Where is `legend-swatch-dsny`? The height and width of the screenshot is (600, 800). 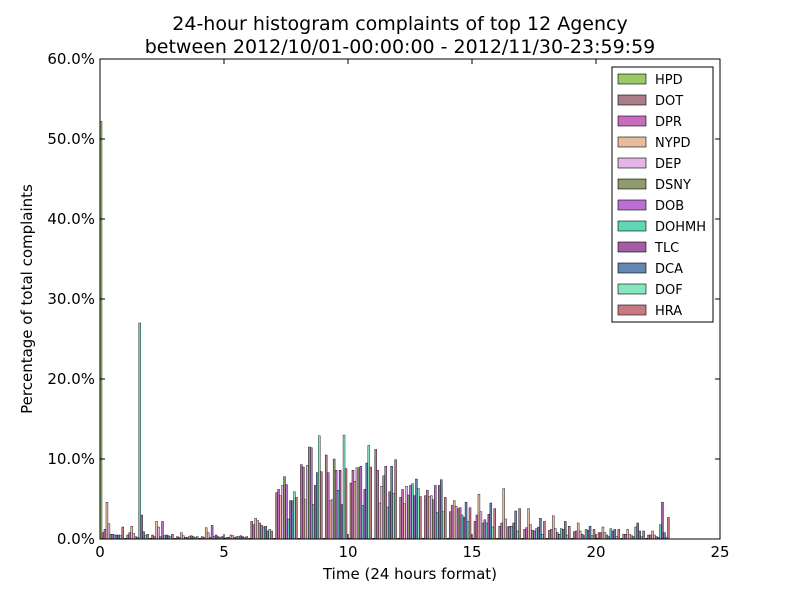 legend-swatch-dsny is located at coordinates (632, 184).